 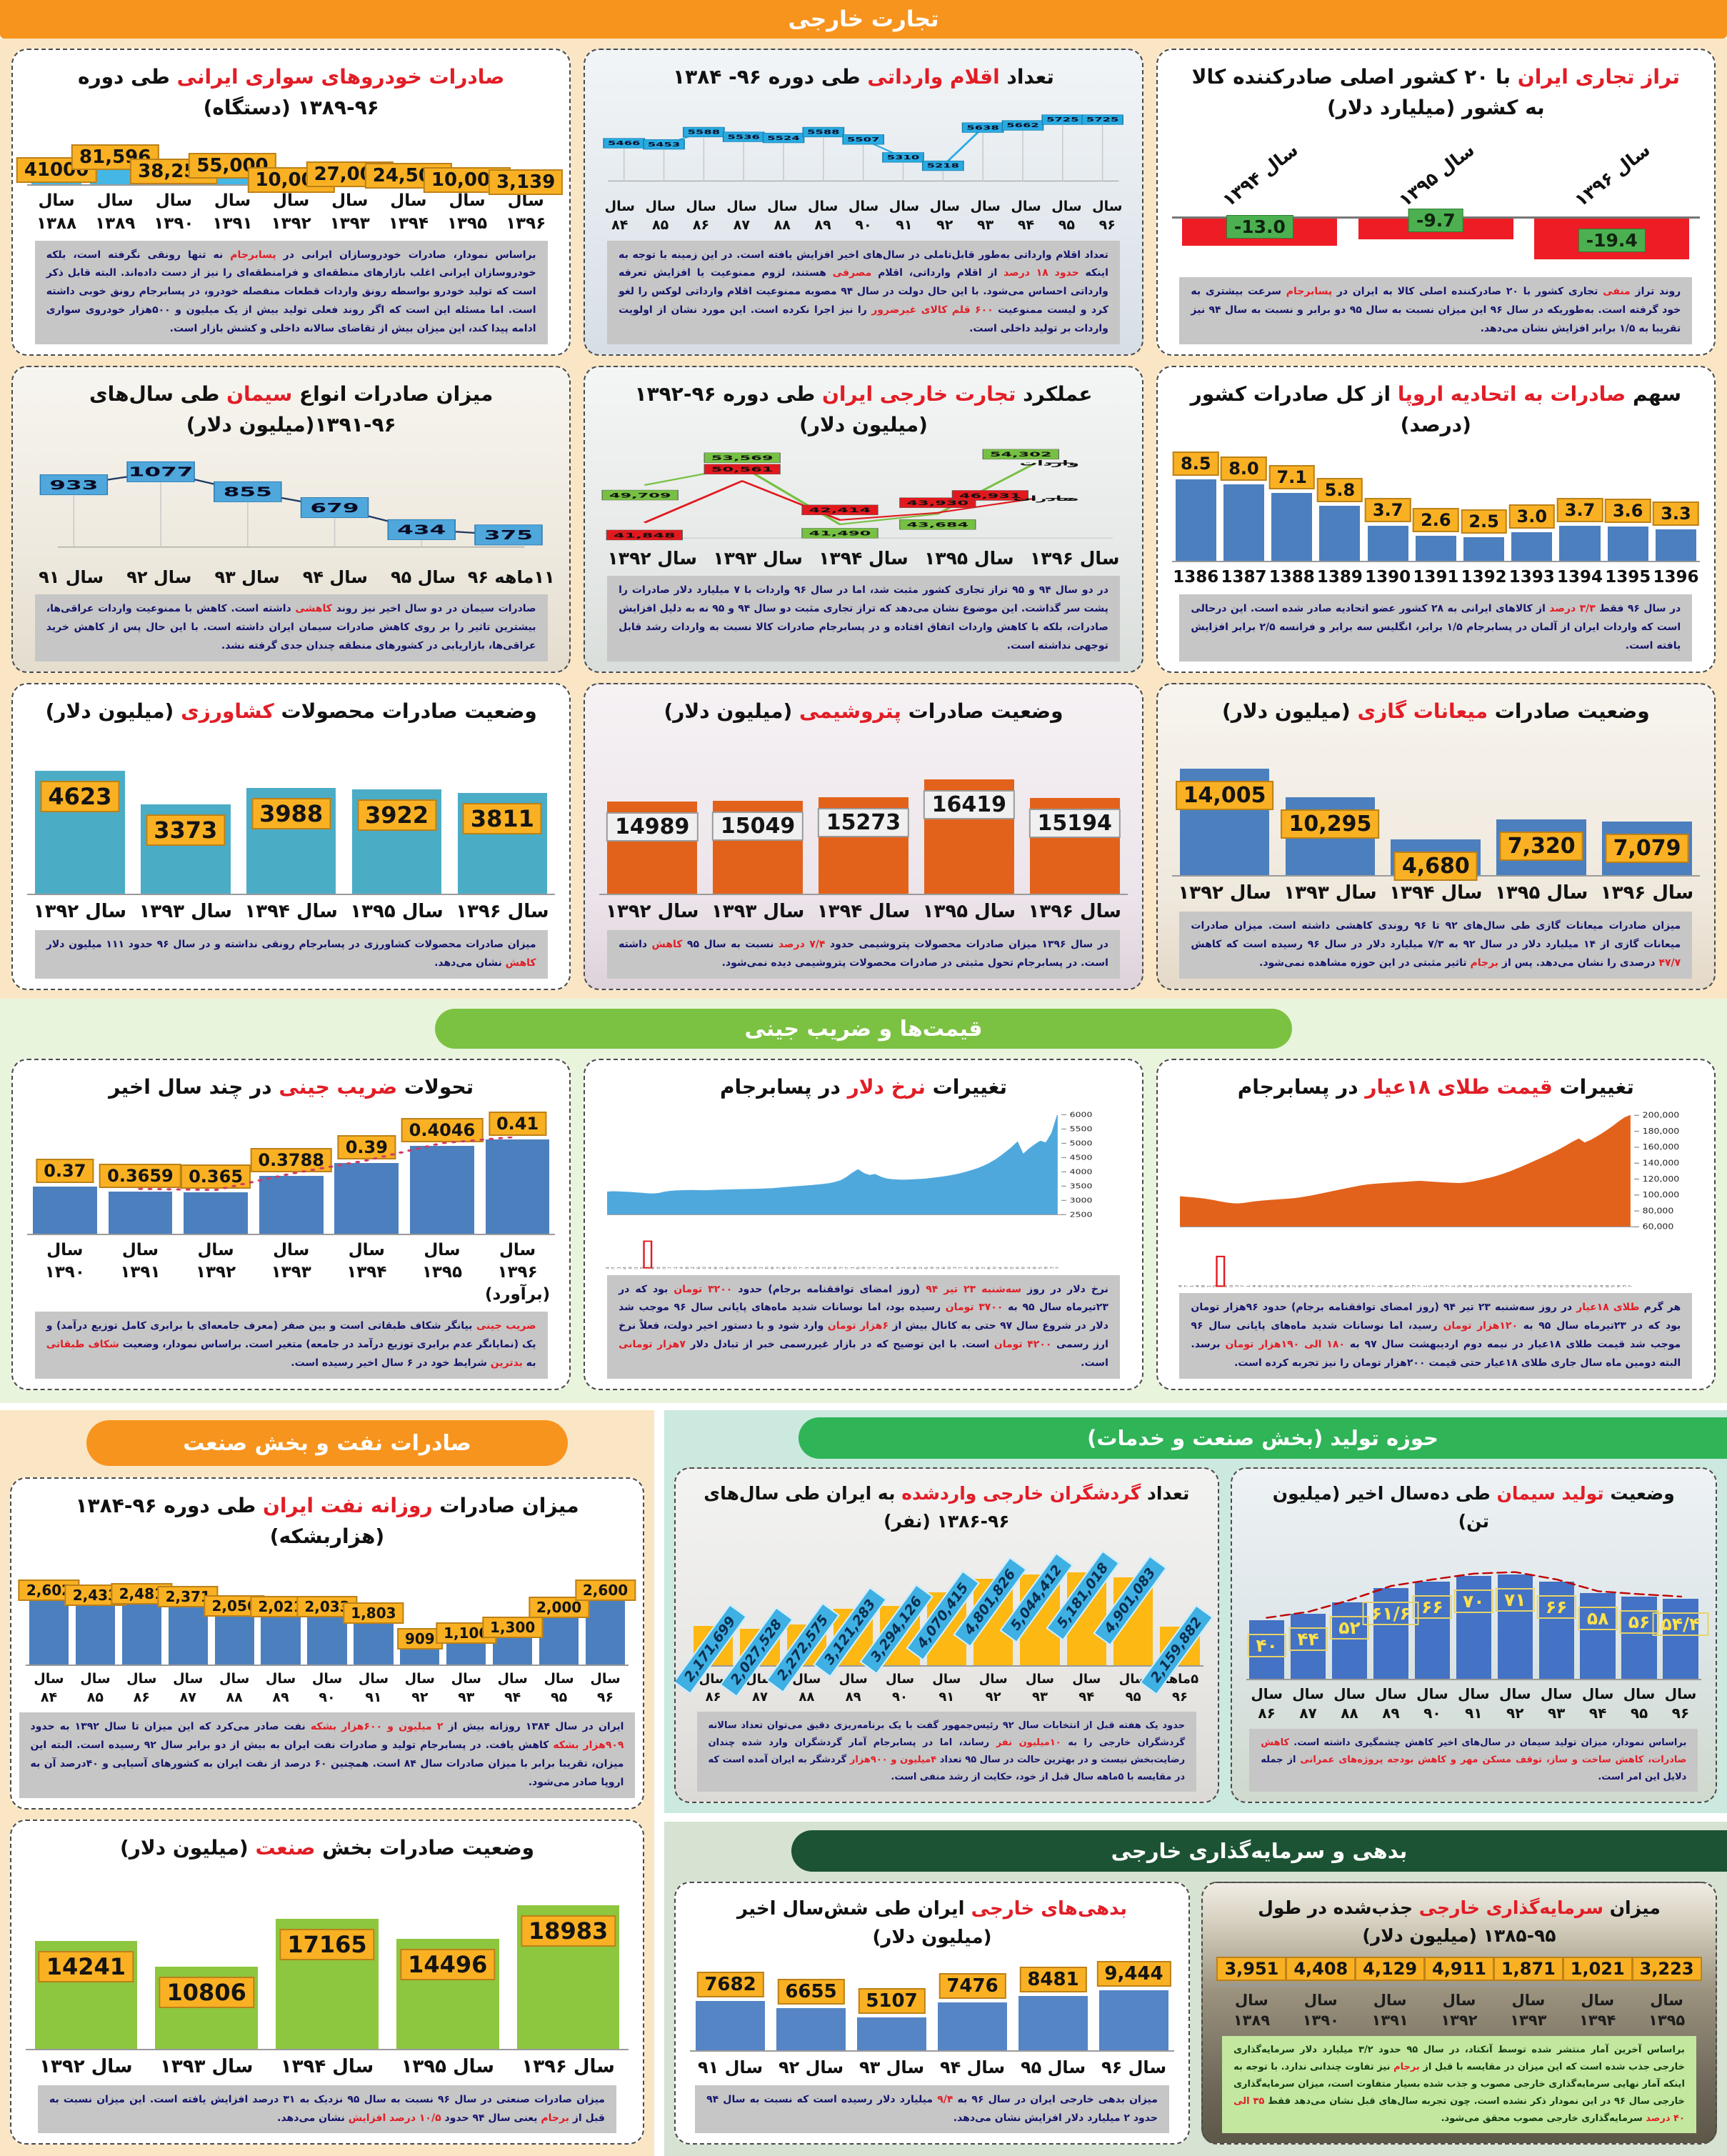 What do you see at coordinates (1052, 1268) in the screenshot?
I see `svg-text: 1397/02/13` at bounding box center [1052, 1268].